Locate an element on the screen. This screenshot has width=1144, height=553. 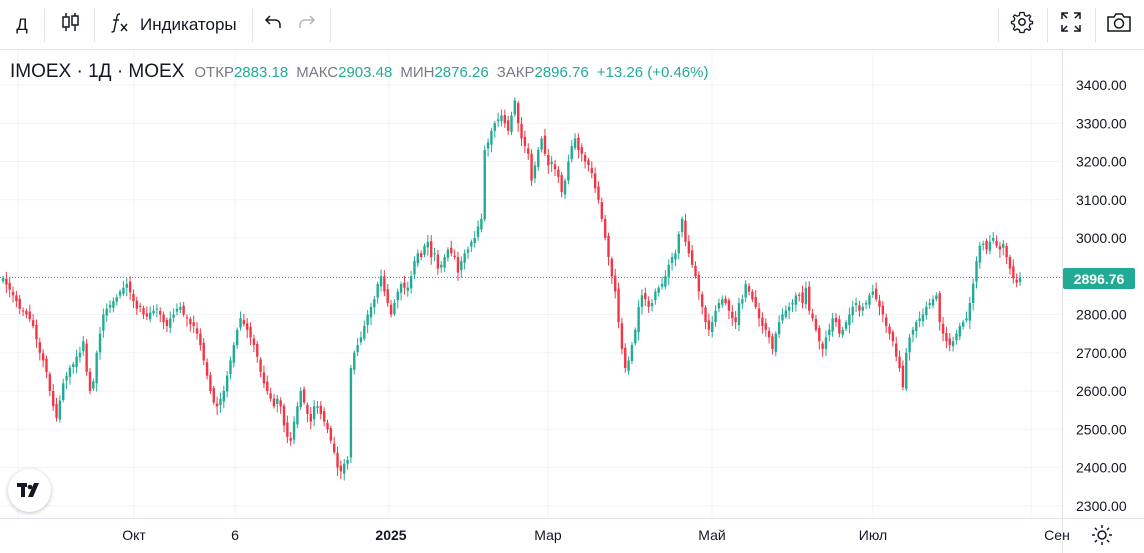
price-scale-label: 3300.00 is located at coordinates (1101, 123).